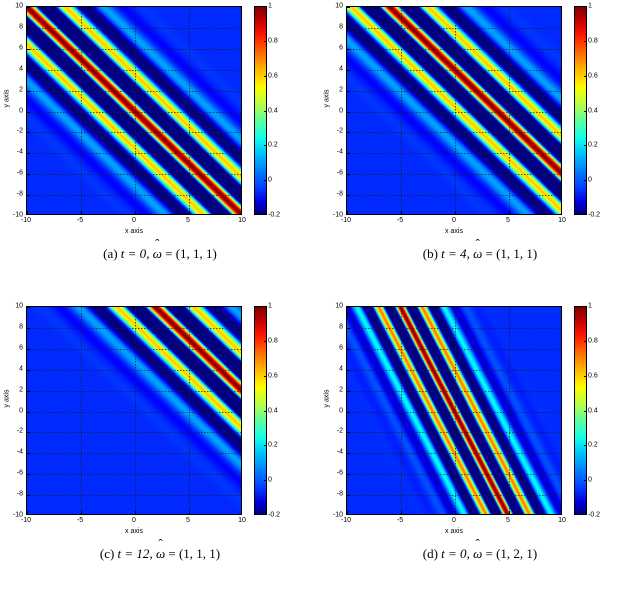  What do you see at coordinates (133, 253) in the screenshot?
I see `caption-time-a: t = 0` at bounding box center [133, 253].